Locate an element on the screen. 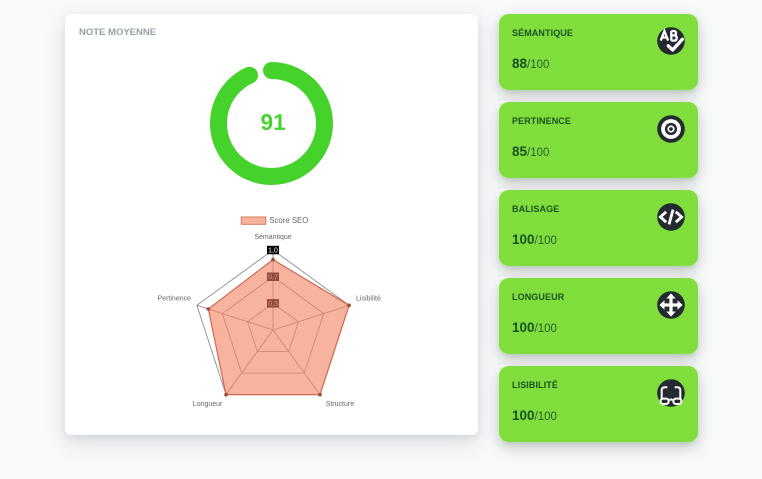 Image resolution: width=762 pixels, height=479 pixels. svg-text: Score SEO is located at coordinates (288, 220).